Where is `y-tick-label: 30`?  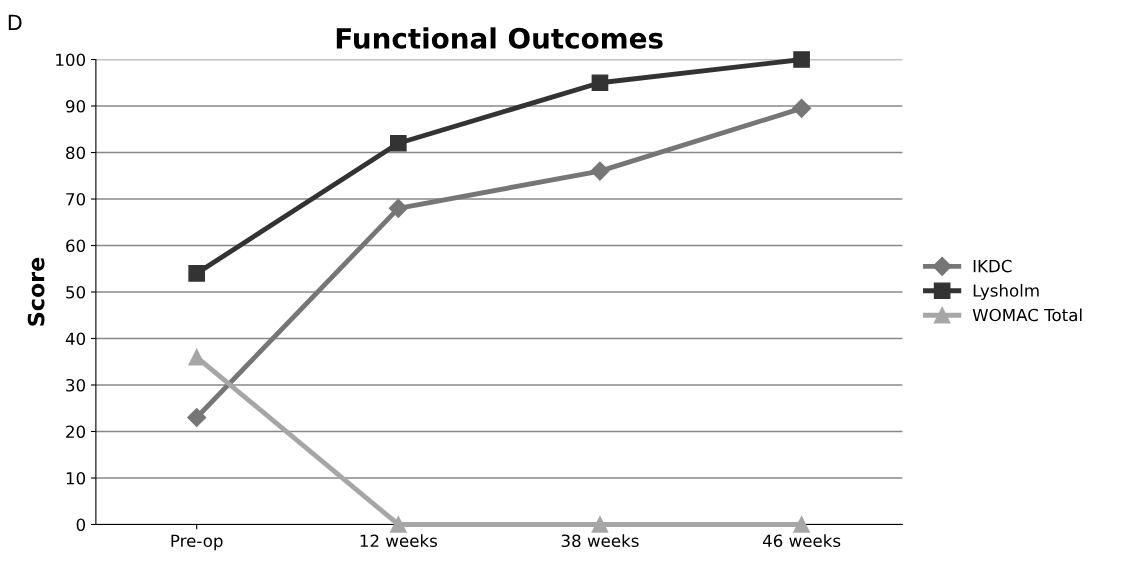
y-tick-label: 30 is located at coordinates (76, 385).